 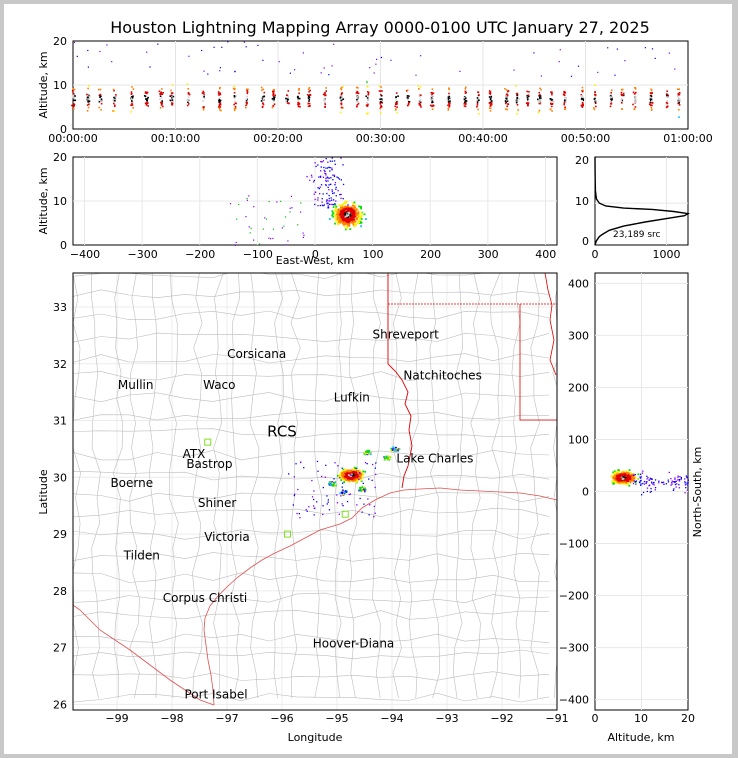 What do you see at coordinates (72, 138) in the screenshot?
I see `time-tick: 00:00:00` at bounding box center [72, 138].